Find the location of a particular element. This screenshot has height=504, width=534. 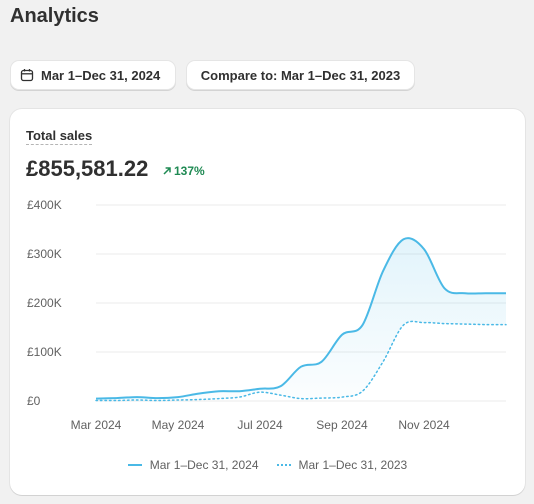

legend-label-2023: Mar 1–Dec 31, 2023 is located at coordinates (353, 465).